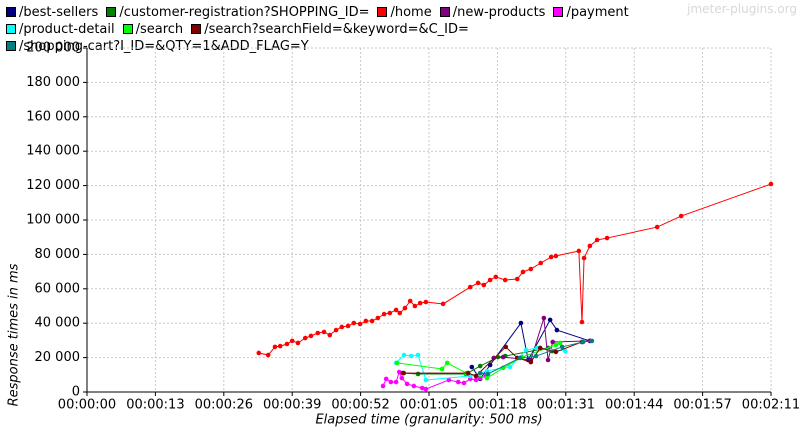 This screenshot has height=432, width=803. Describe the element at coordinates (58, 288) in the screenshot. I see `y-tick-label: 60 000` at that location.